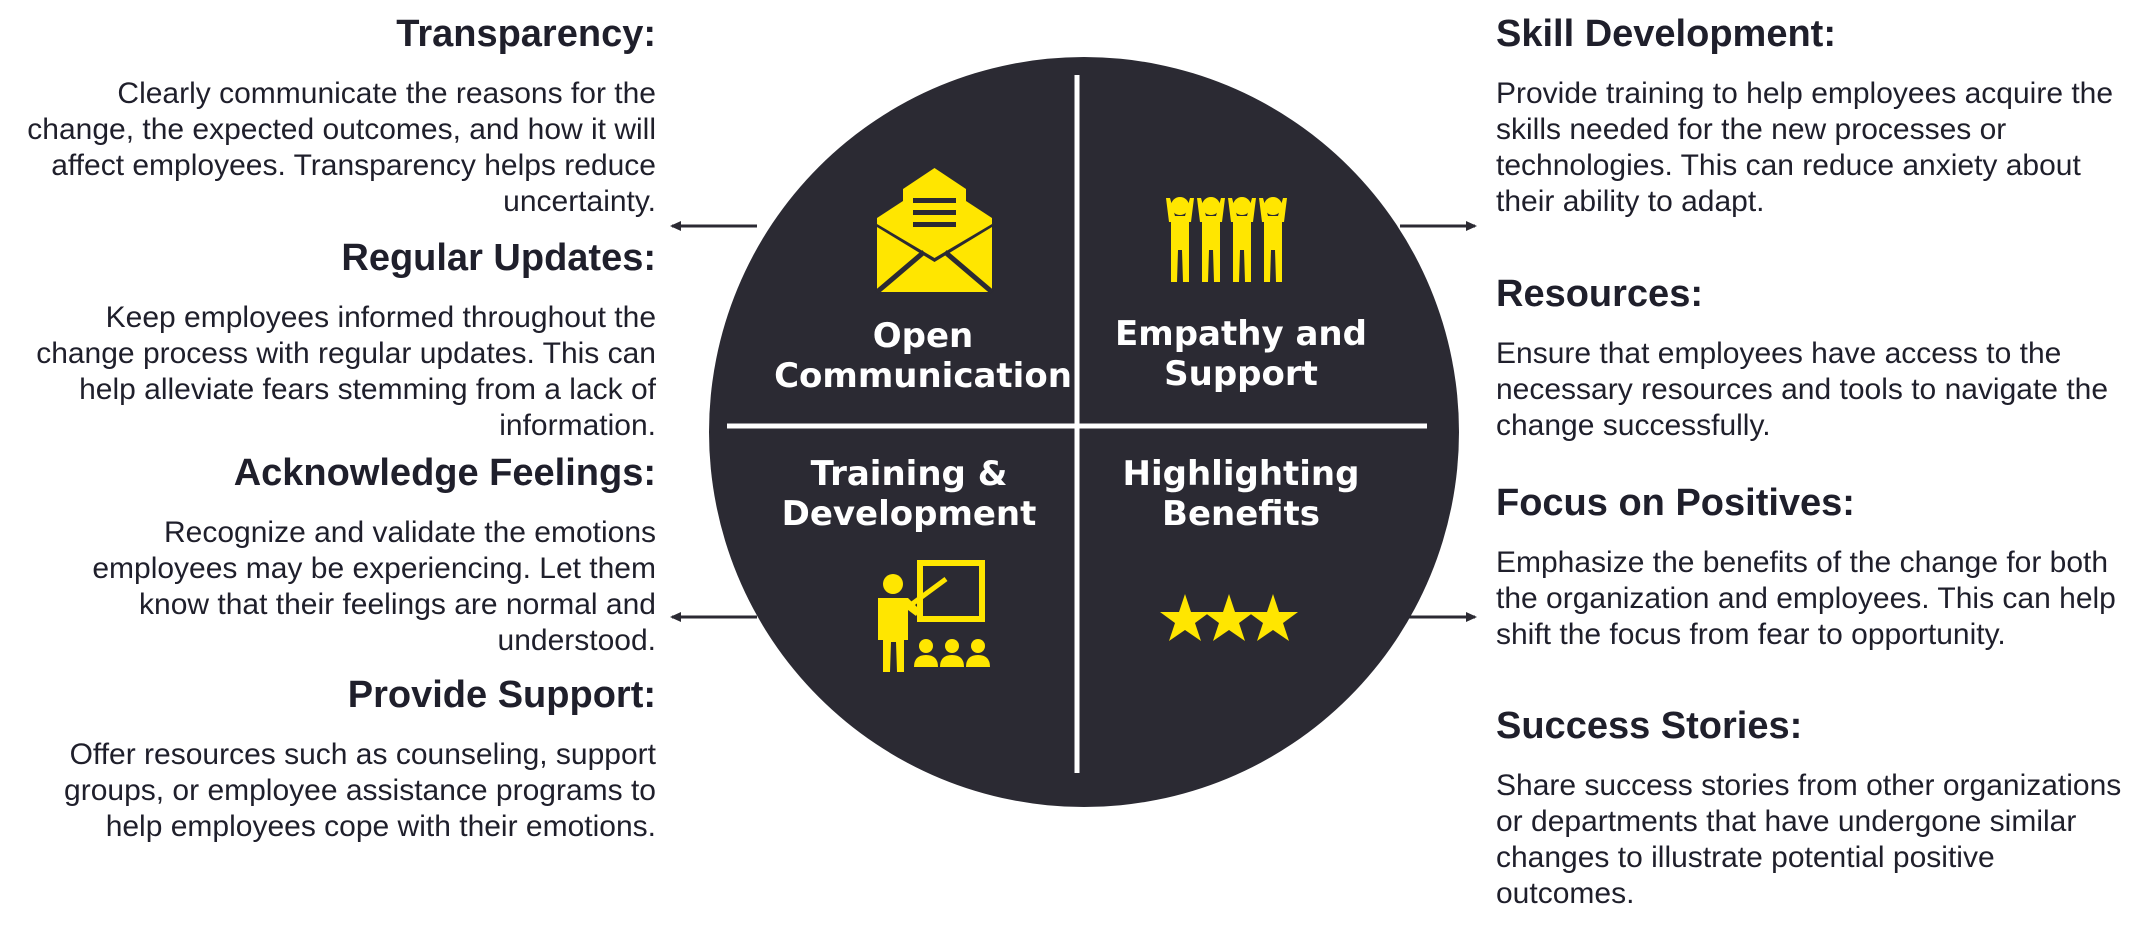 The width and height of the screenshot is (2141, 932). What do you see at coordinates (934, 616) in the screenshot?
I see `teacher-presentation-icon` at bounding box center [934, 616].